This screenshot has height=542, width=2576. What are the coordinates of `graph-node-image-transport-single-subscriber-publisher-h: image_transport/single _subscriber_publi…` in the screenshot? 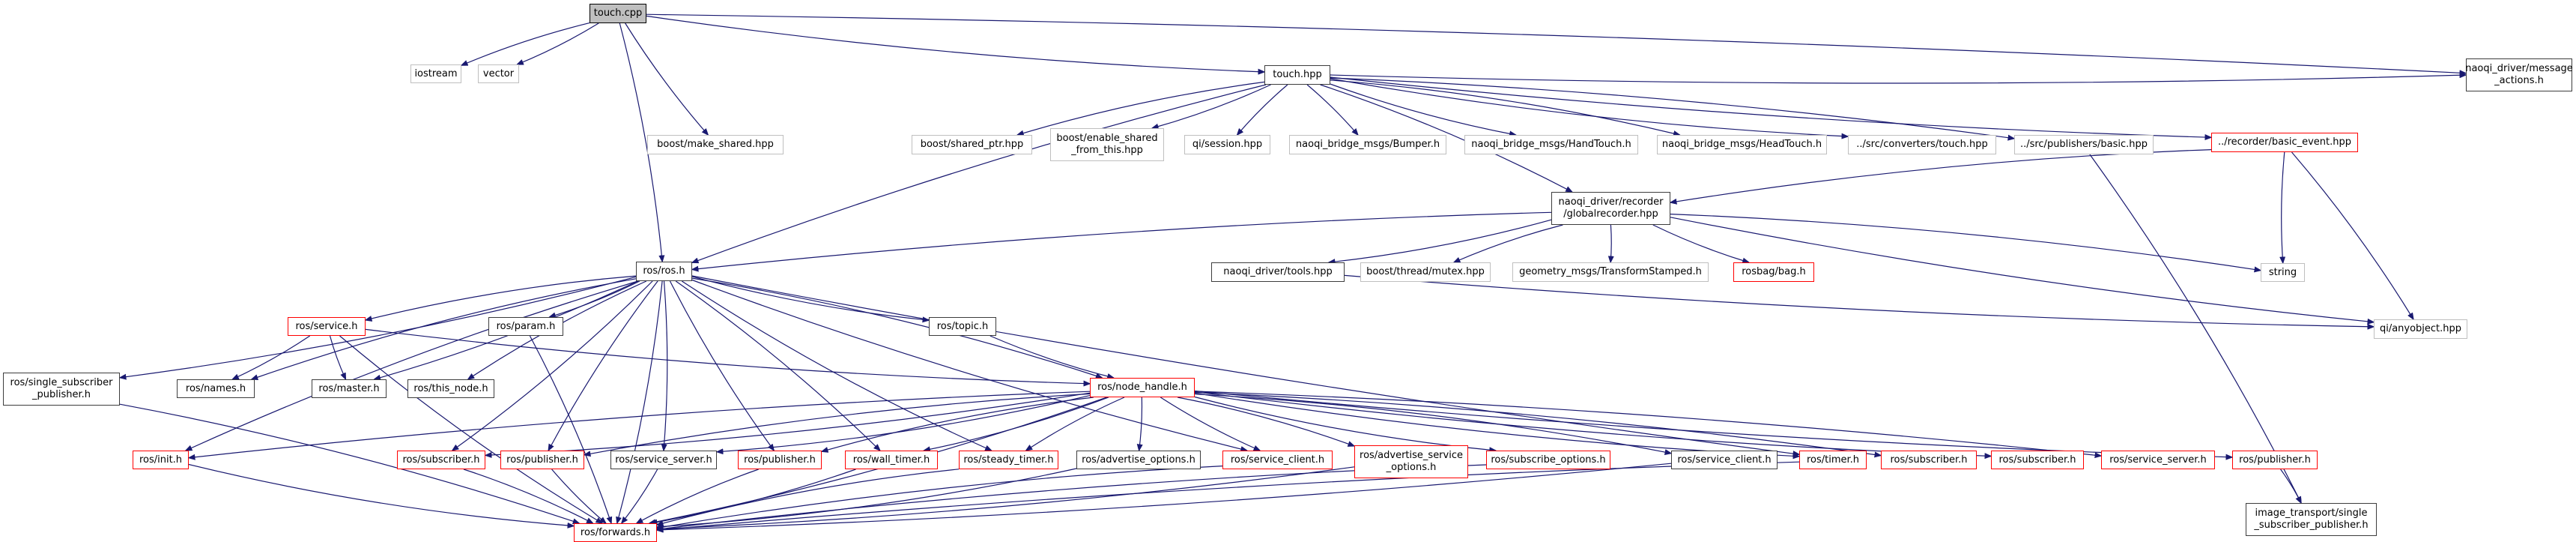 It's located at (2311, 519).